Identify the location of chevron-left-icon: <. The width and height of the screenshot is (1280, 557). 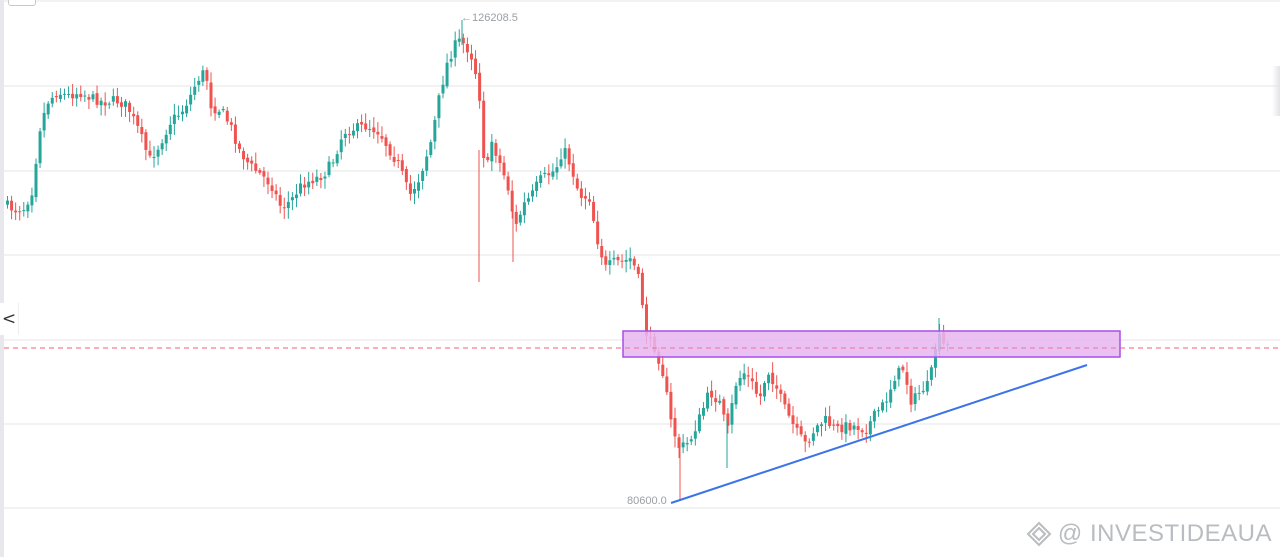
(9, 319).